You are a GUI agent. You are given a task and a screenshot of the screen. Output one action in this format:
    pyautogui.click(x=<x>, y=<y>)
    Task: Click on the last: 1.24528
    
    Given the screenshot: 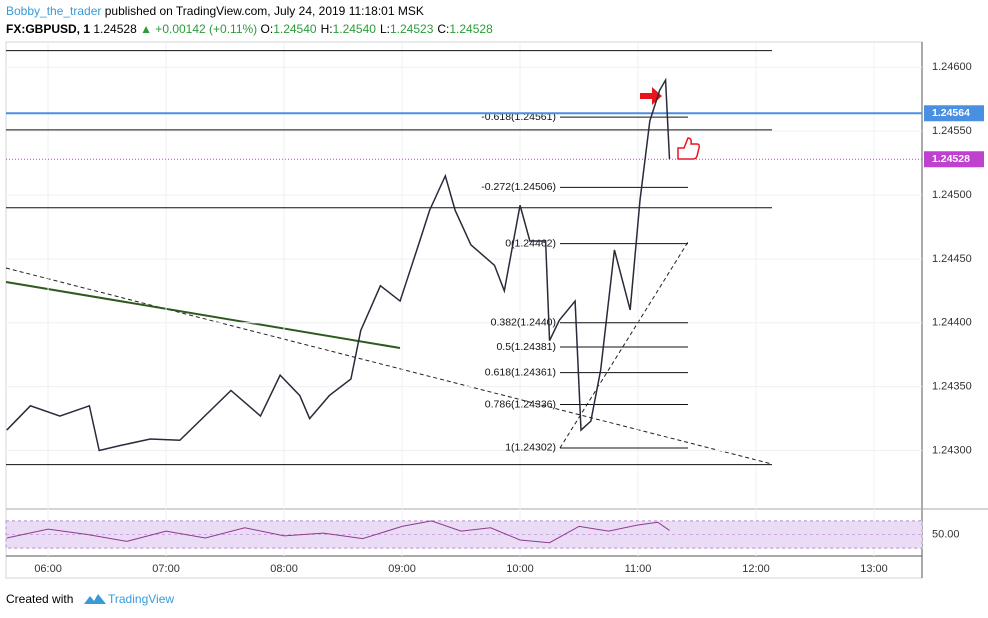 What is the action you would take?
    pyautogui.click(x=115, y=29)
    